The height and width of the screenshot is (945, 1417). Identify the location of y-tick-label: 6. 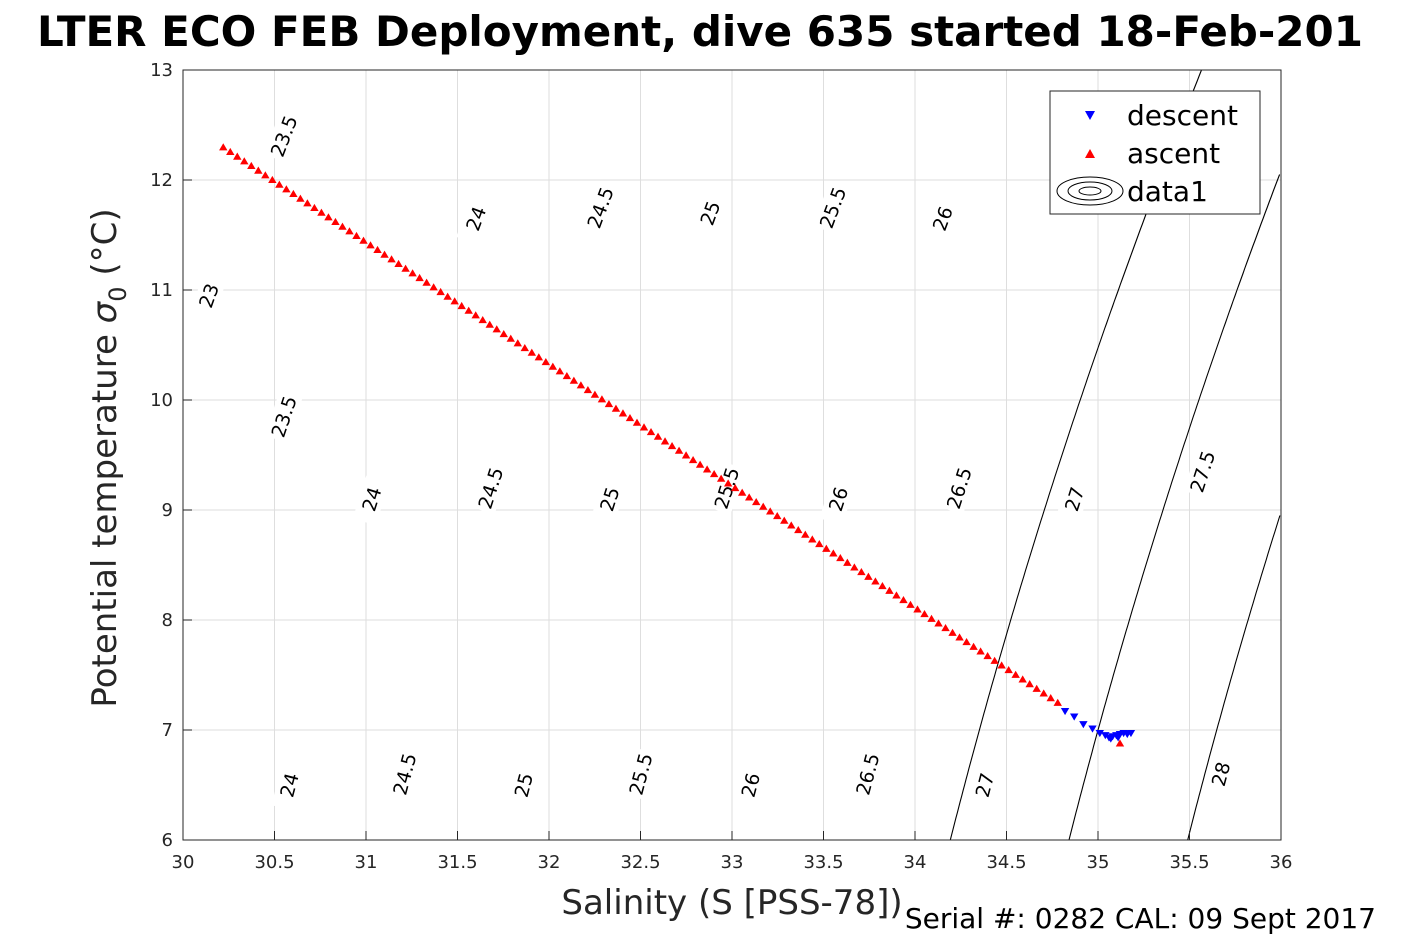
(167, 840).